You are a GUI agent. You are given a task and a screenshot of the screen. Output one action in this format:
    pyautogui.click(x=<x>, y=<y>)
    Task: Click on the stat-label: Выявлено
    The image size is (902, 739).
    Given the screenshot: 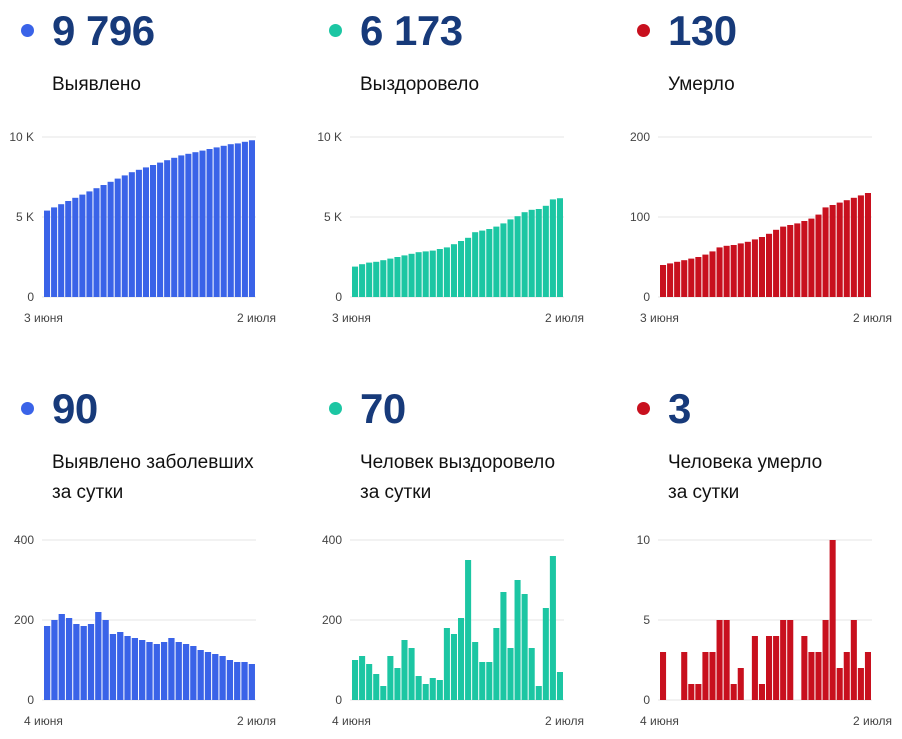 What is the action you would take?
    pyautogui.click(x=96, y=84)
    